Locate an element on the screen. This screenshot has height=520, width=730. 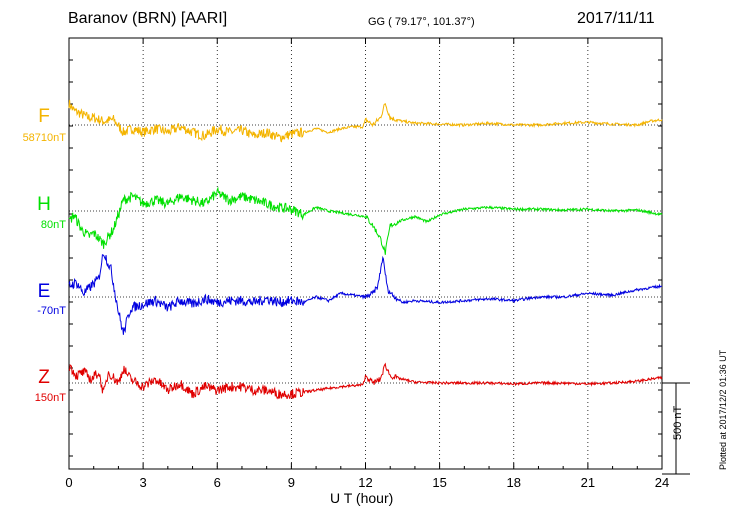
date-label: 2017/11/11 is located at coordinates (616, 18).